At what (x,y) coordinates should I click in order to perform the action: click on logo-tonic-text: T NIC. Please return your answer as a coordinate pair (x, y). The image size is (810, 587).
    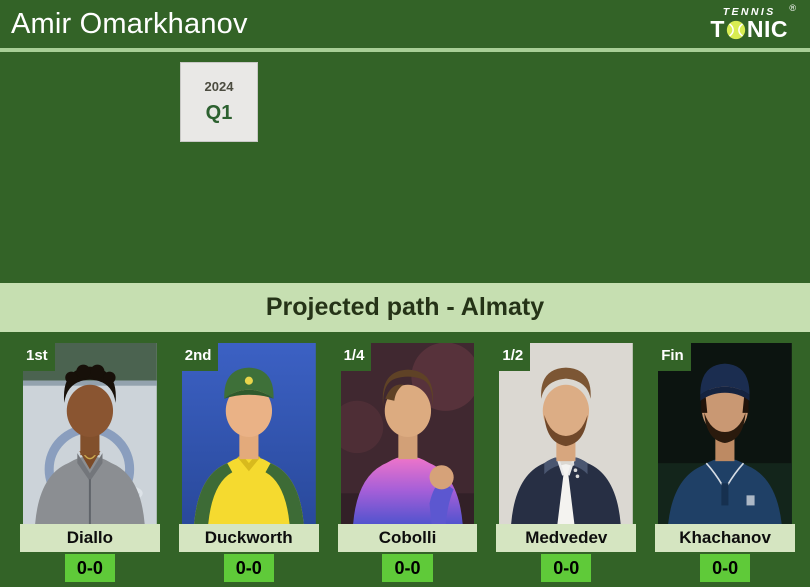
    Looking at the image, I should click on (749, 29).